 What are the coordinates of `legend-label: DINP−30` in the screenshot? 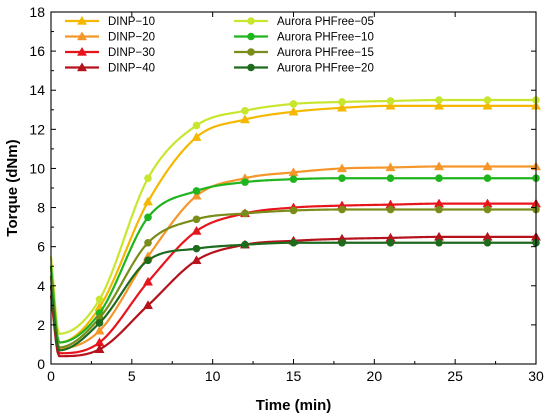 It's located at (131, 53).